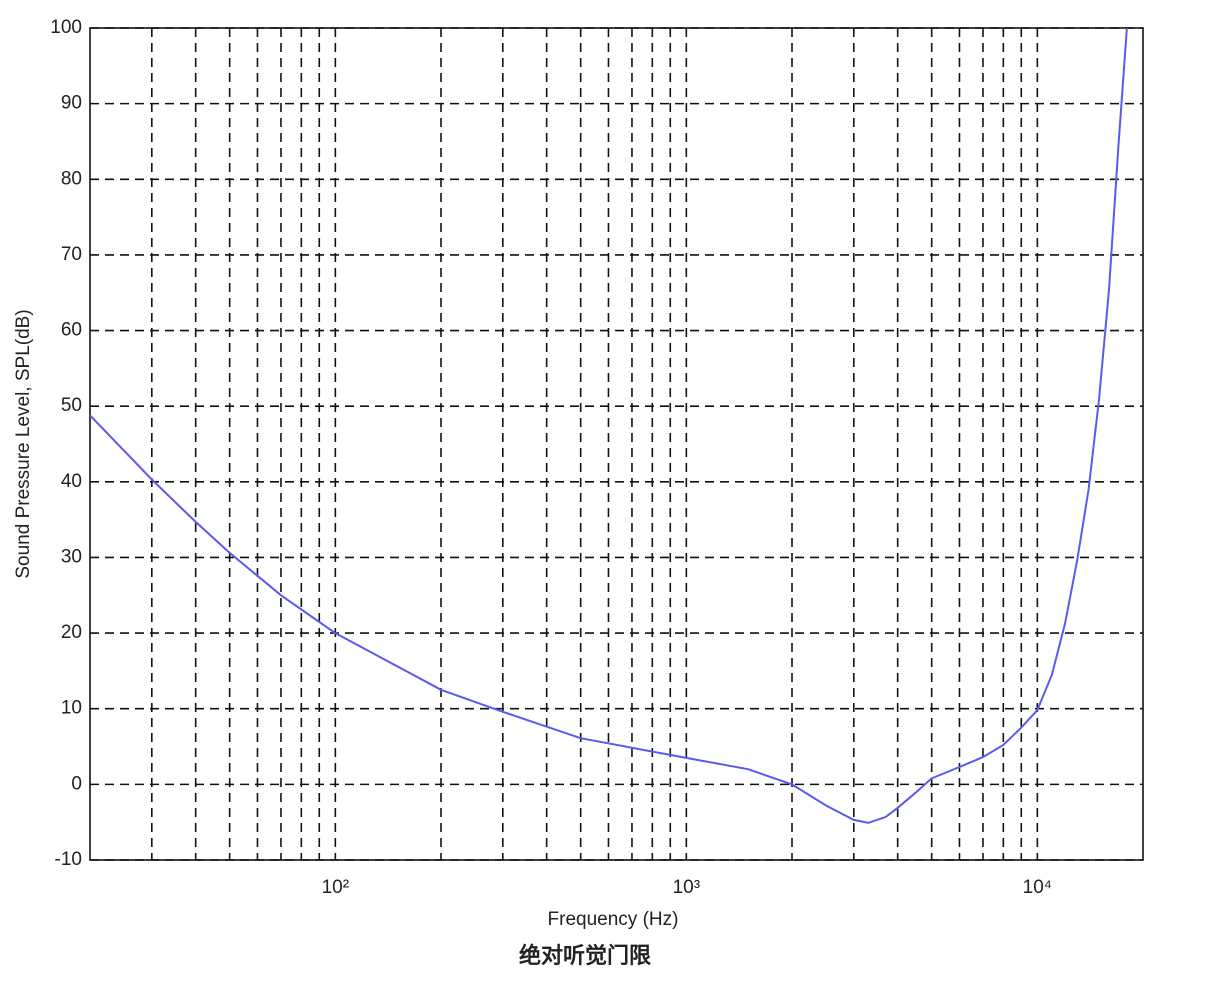 This screenshot has height=985, width=1209. What do you see at coordinates (585, 955) in the screenshot?
I see `chart-title: 绝对听觉门限` at bounding box center [585, 955].